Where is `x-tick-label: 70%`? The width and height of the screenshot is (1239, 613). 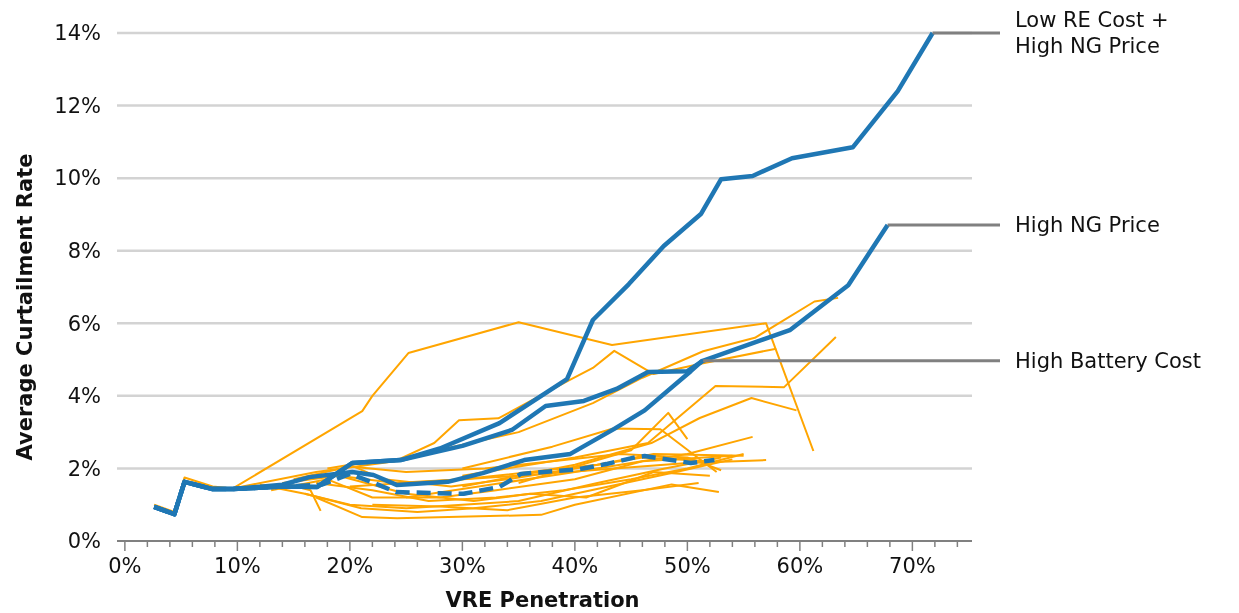 x-tick-label: 70% is located at coordinates (912, 566).